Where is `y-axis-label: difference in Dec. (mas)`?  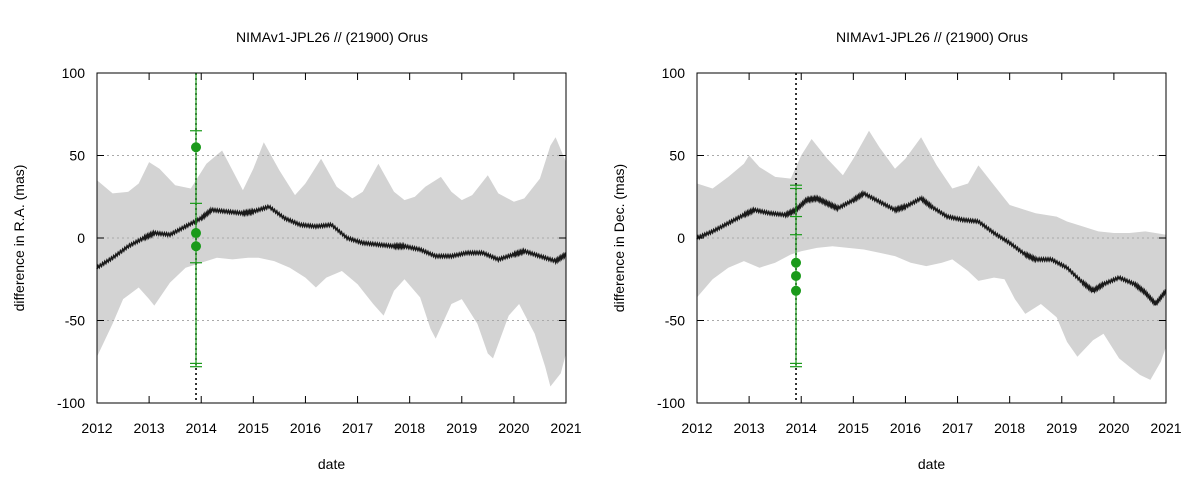
y-axis-label: difference in Dec. (mas) is located at coordinates (619, 238).